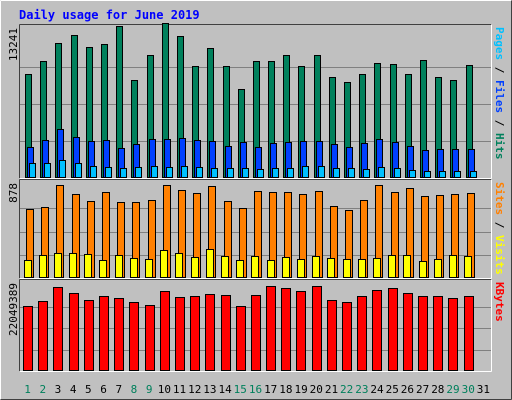 This screenshot has width=512, height=400. Describe the element at coordinates (42, 389) in the screenshot. I see `x-label-day-2: 2` at that location.